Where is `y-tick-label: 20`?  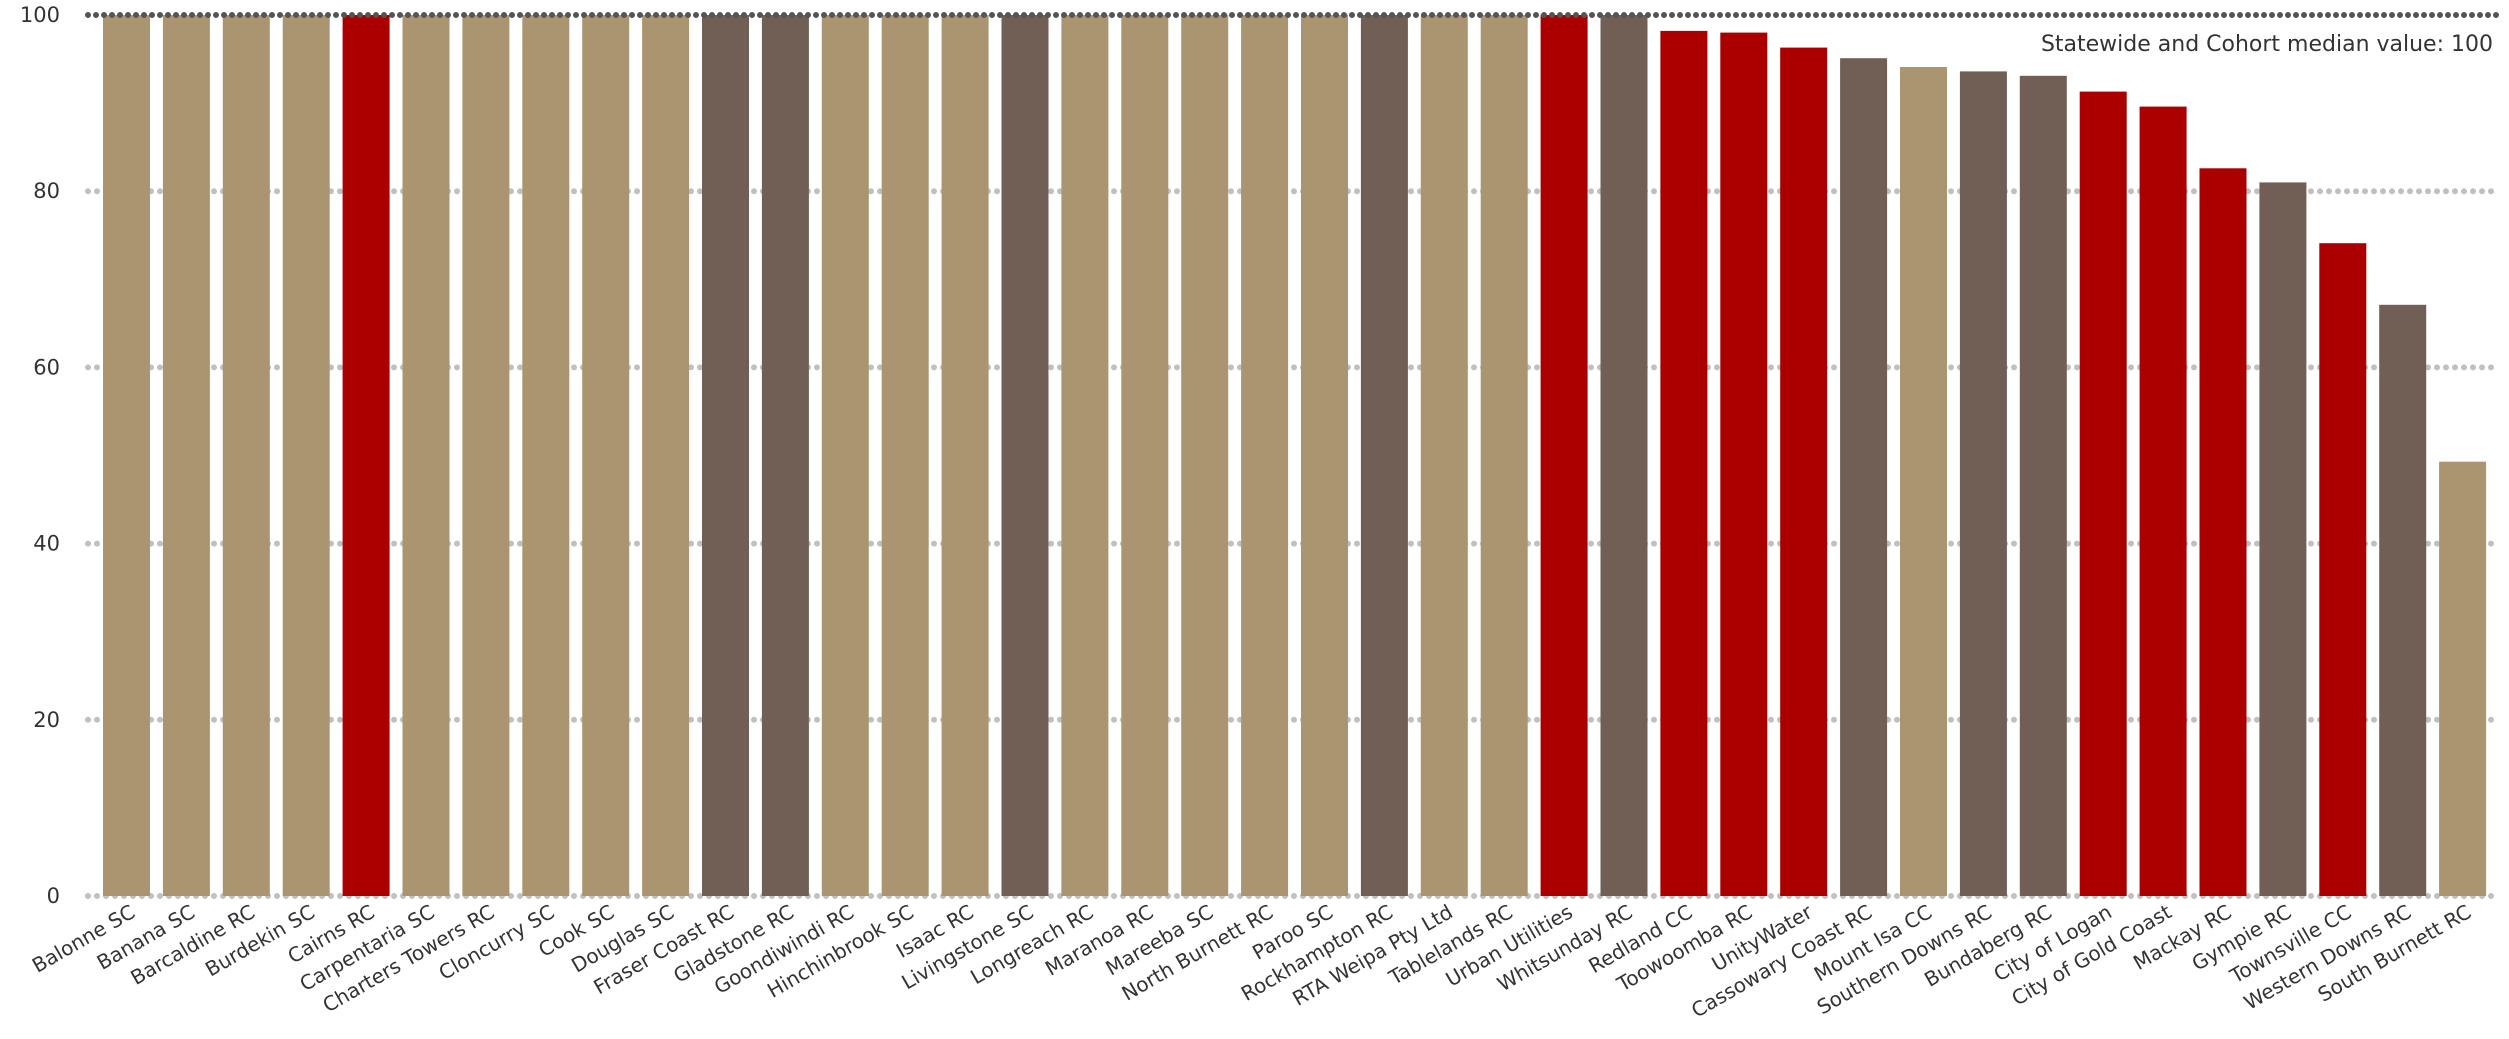 y-tick-label: 20 is located at coordinates (46, 720).